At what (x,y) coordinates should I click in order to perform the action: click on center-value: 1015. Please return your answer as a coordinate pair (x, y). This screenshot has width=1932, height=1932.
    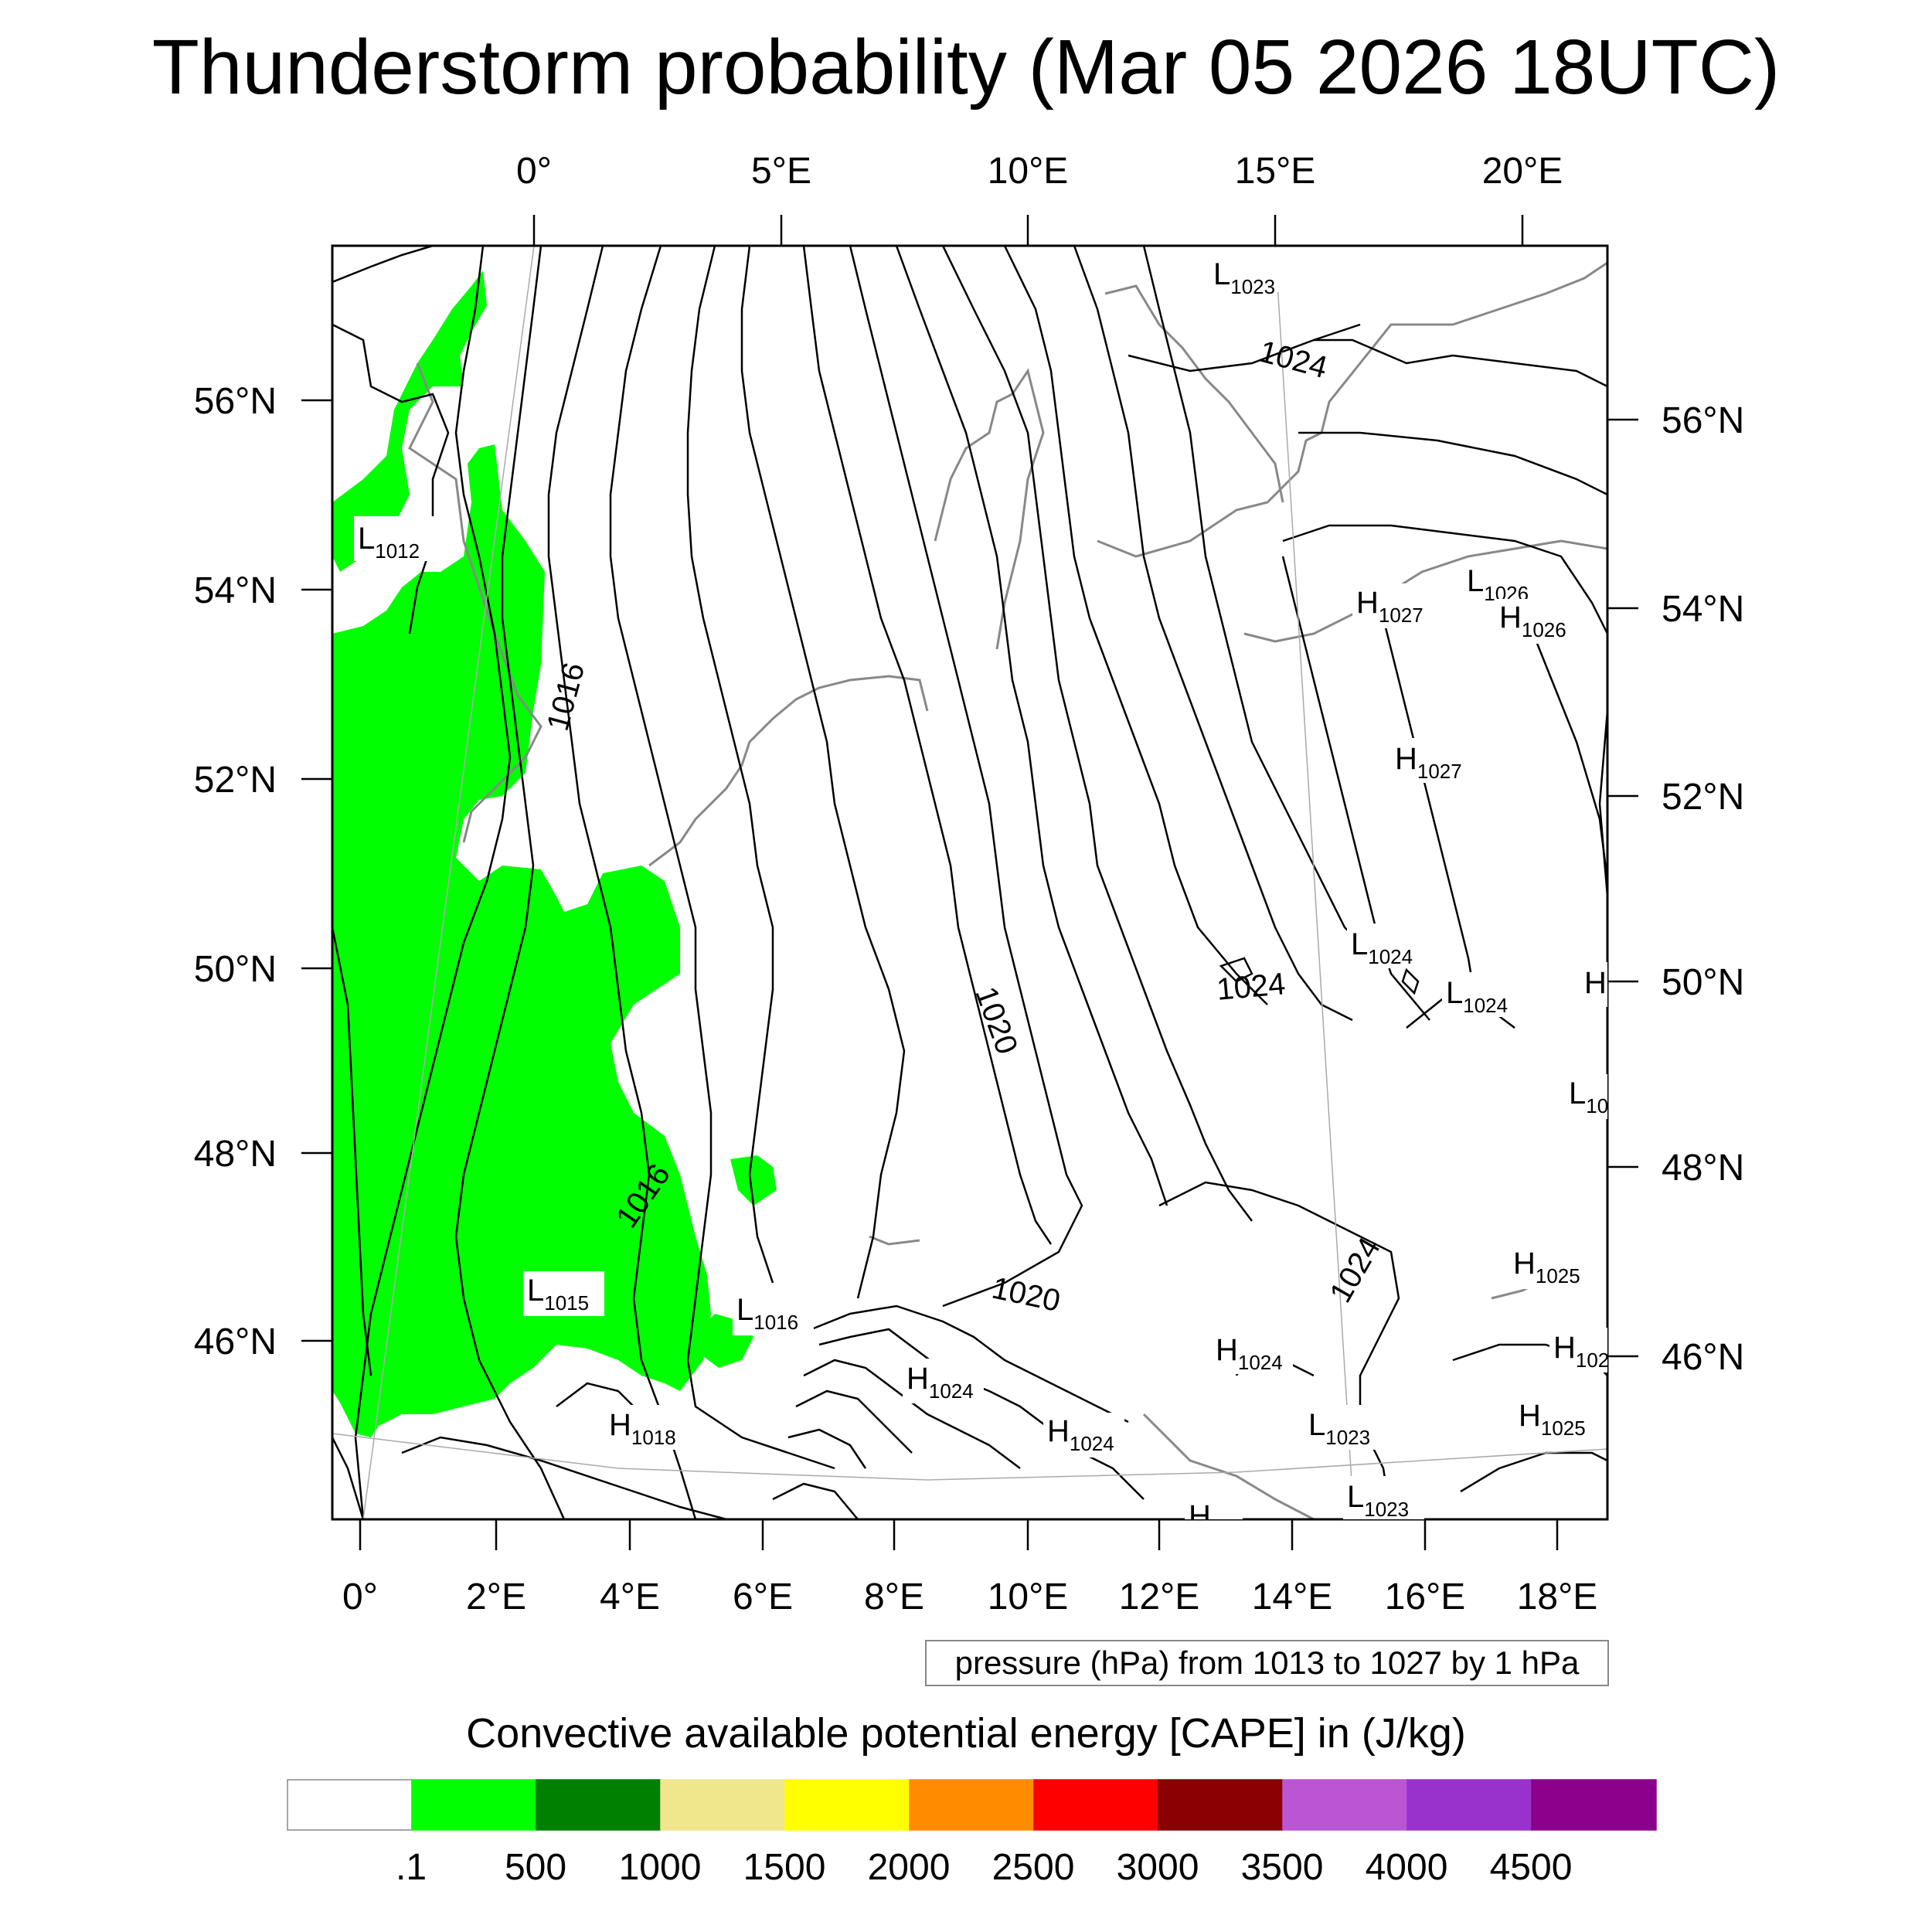
    Looking at the image, I should click on (567, 1303).